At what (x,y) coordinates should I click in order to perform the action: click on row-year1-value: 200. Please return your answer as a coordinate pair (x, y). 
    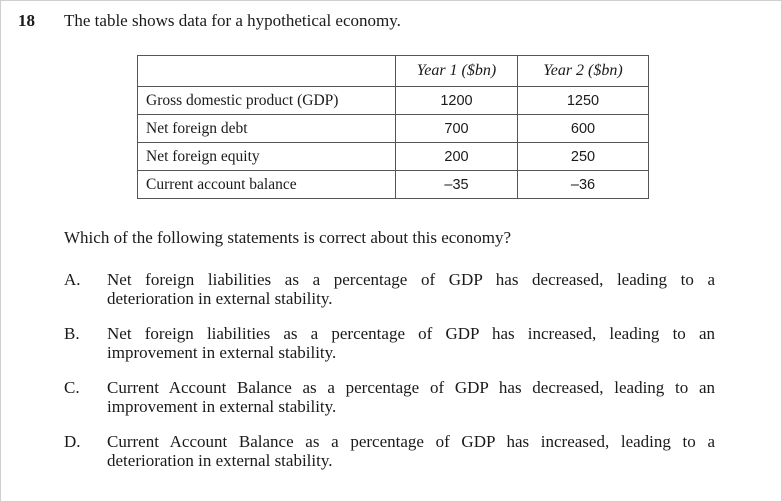
    Looking at the image, I should click on (456, 156).